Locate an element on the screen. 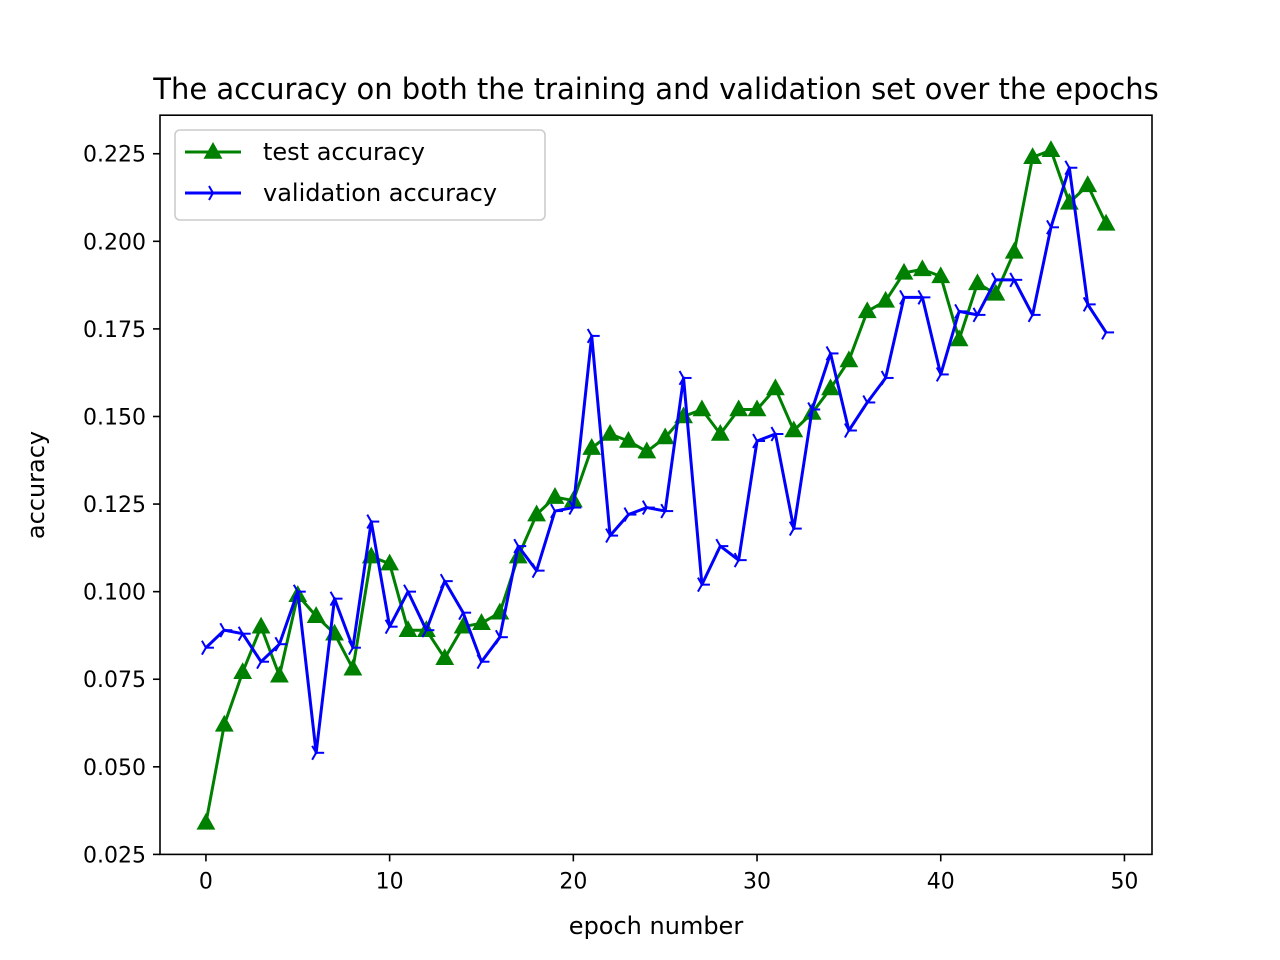 Image resolution: width=1280 pixels, height=960 pixels. x-axis-title: epoch number is located at coordinates (656, 926).